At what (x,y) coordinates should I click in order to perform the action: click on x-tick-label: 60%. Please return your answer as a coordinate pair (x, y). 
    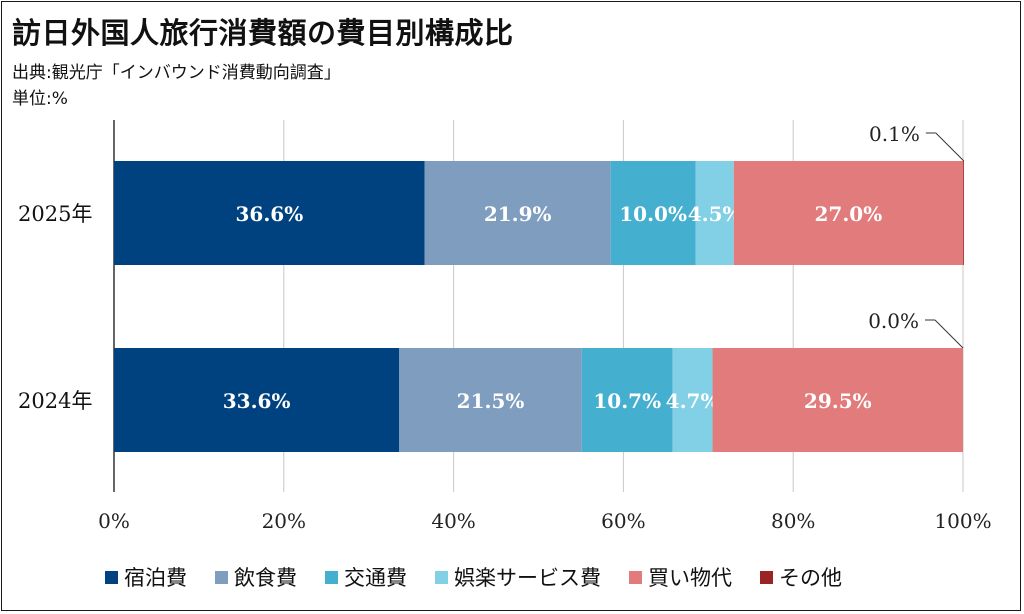
    Looking at the image, I should click on (623, 521).